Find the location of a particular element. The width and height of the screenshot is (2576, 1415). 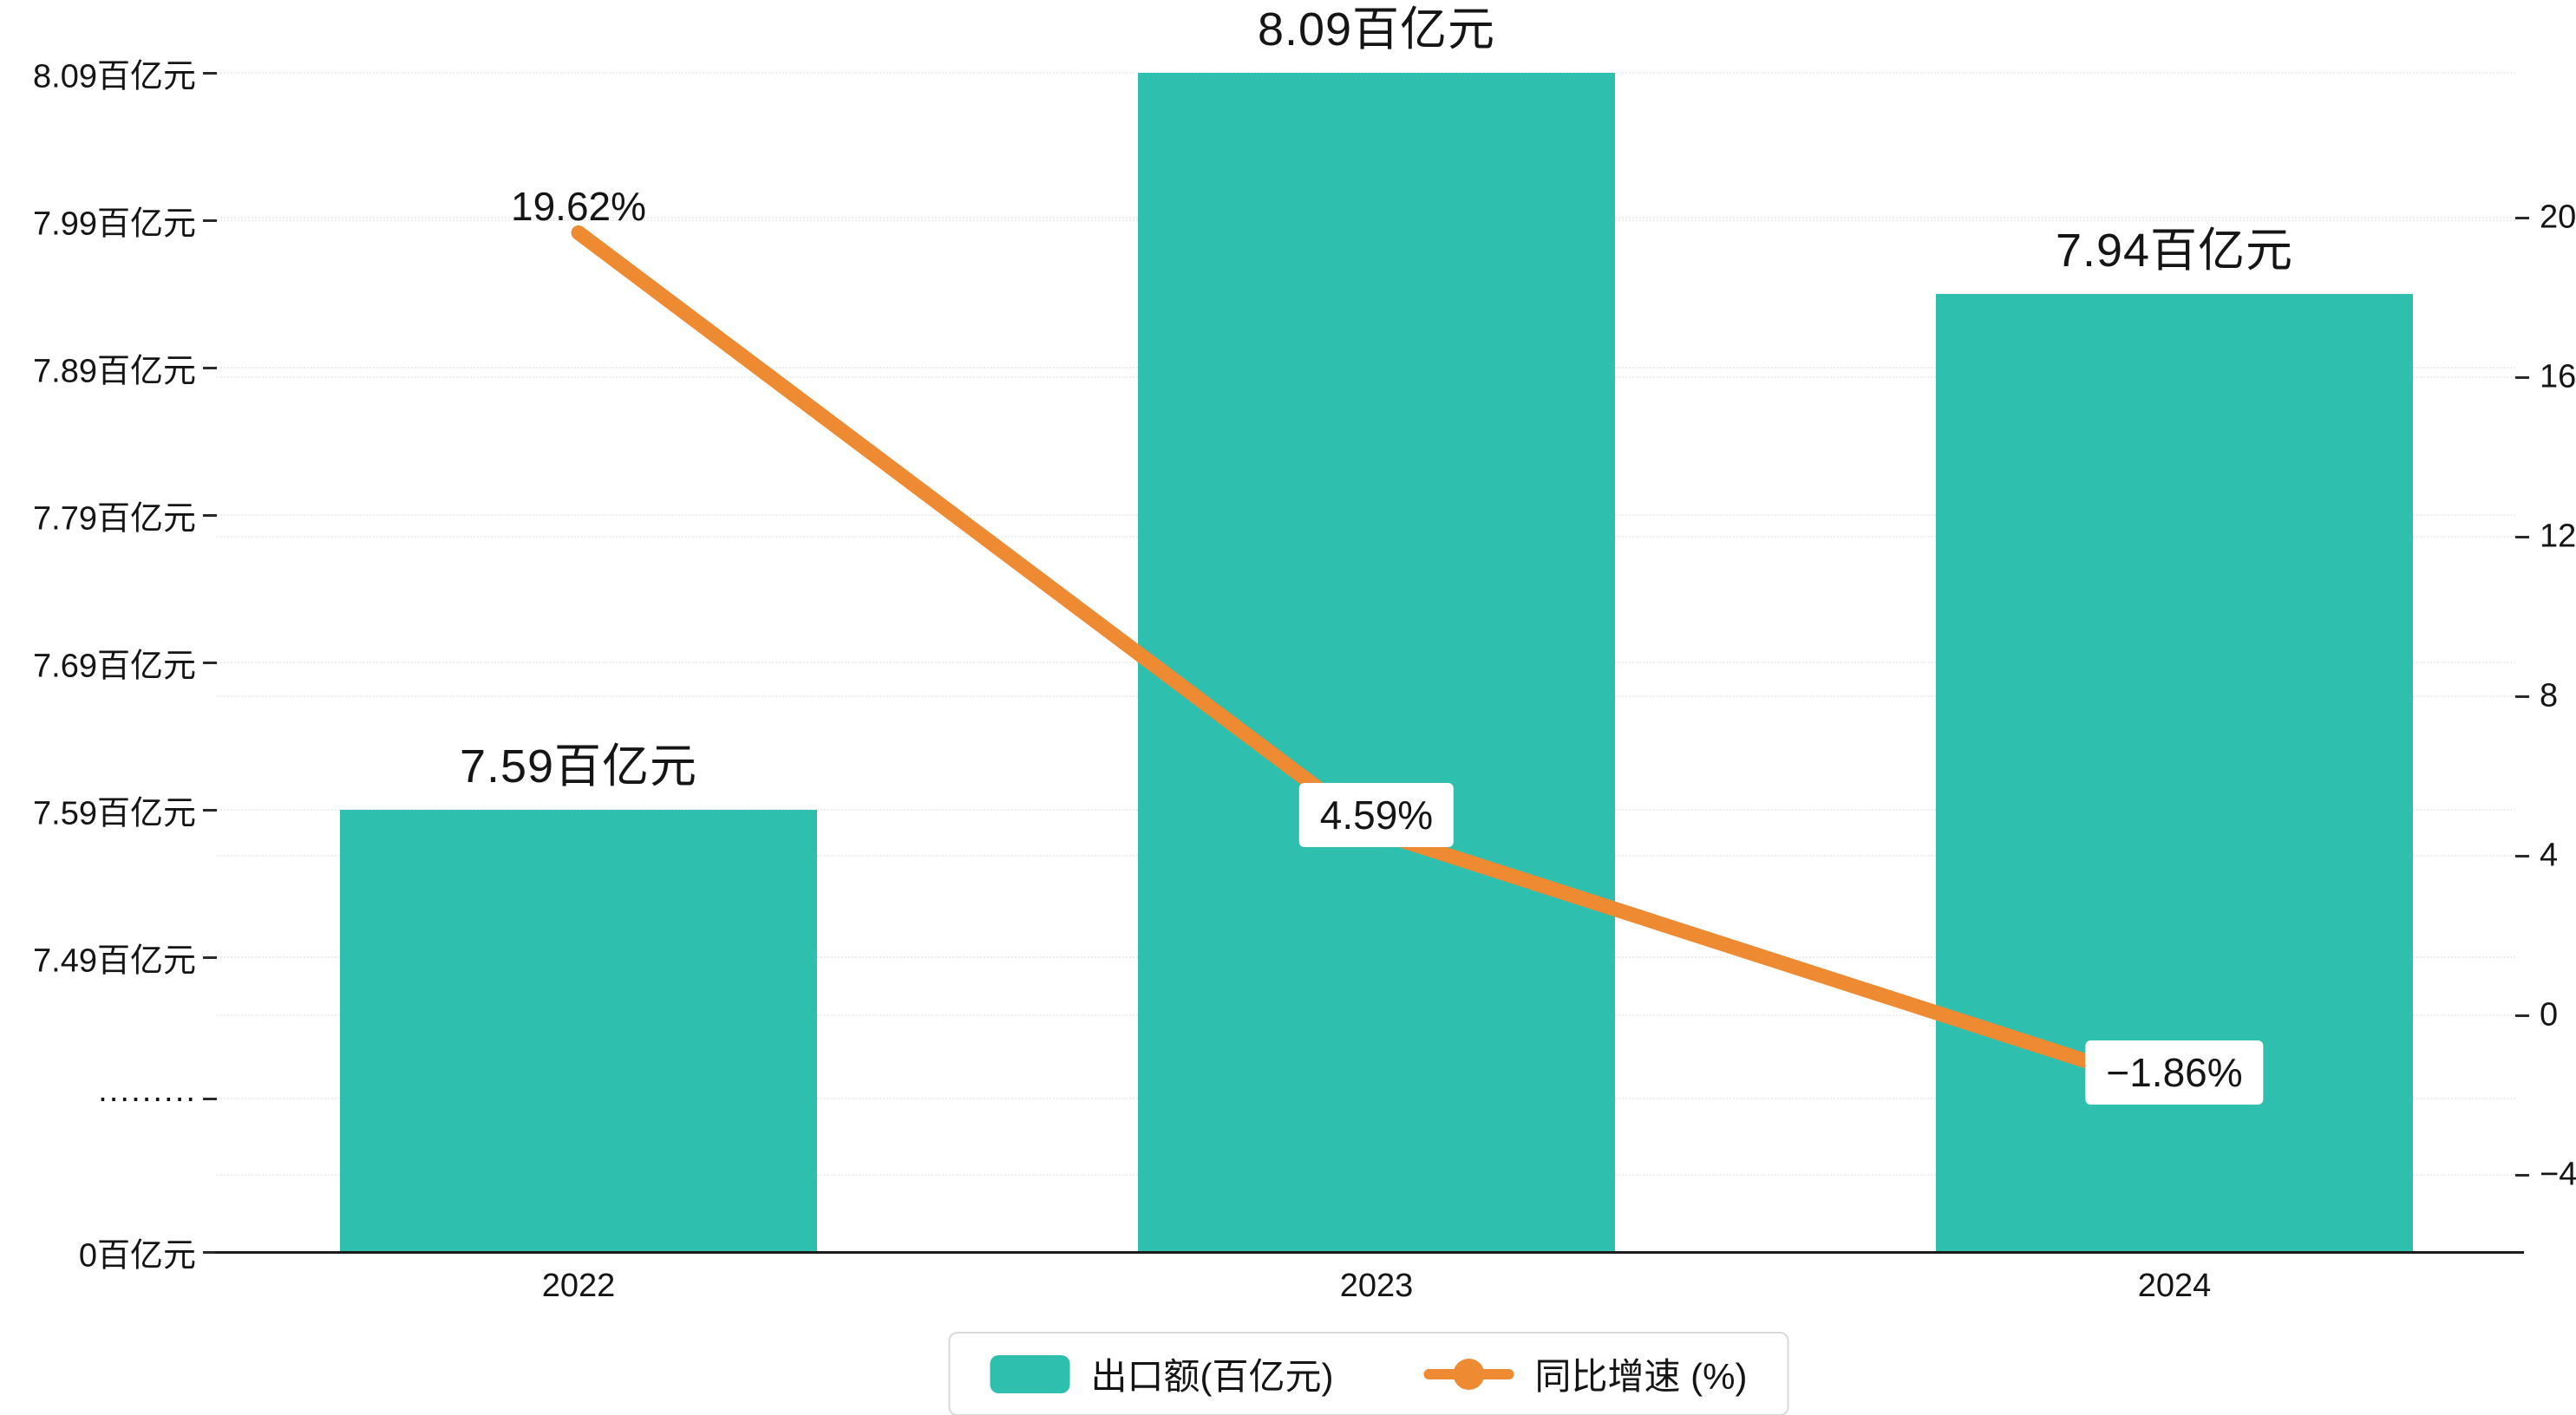

y-axis-right-tick-label: 12 is located at coordinates (2558, 536).